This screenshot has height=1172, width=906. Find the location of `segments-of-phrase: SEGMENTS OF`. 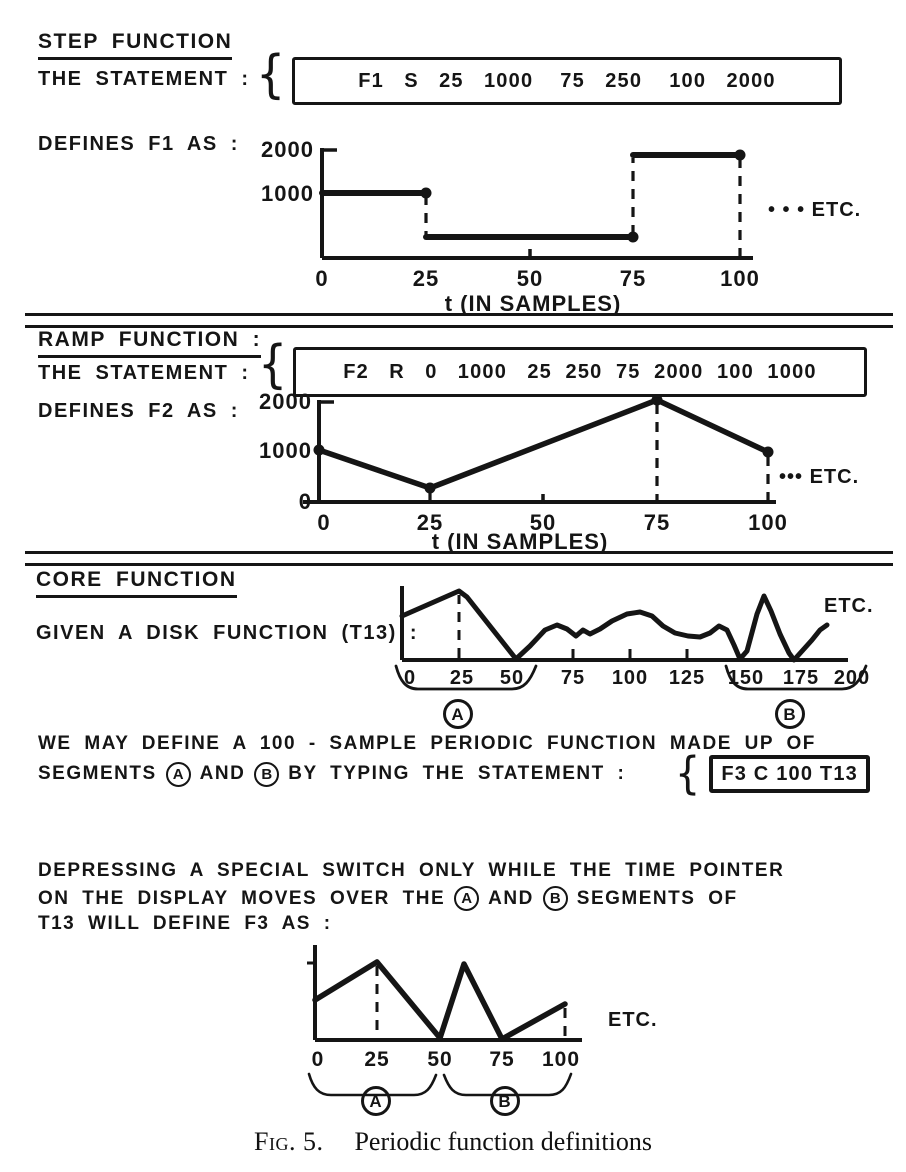

segments-of-phrase: SEGMENTS OF is located at coordinates (657, 898).